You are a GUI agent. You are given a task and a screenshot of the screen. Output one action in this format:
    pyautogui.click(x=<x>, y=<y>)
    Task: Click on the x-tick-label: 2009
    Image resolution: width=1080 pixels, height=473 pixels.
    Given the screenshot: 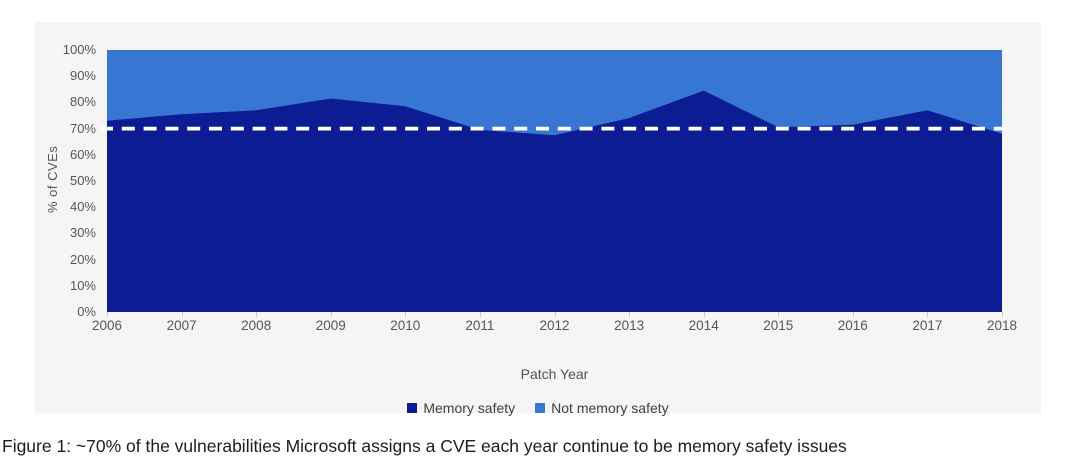 What is the action you would take?
    pyautogui.click(x=330, y=325)
    